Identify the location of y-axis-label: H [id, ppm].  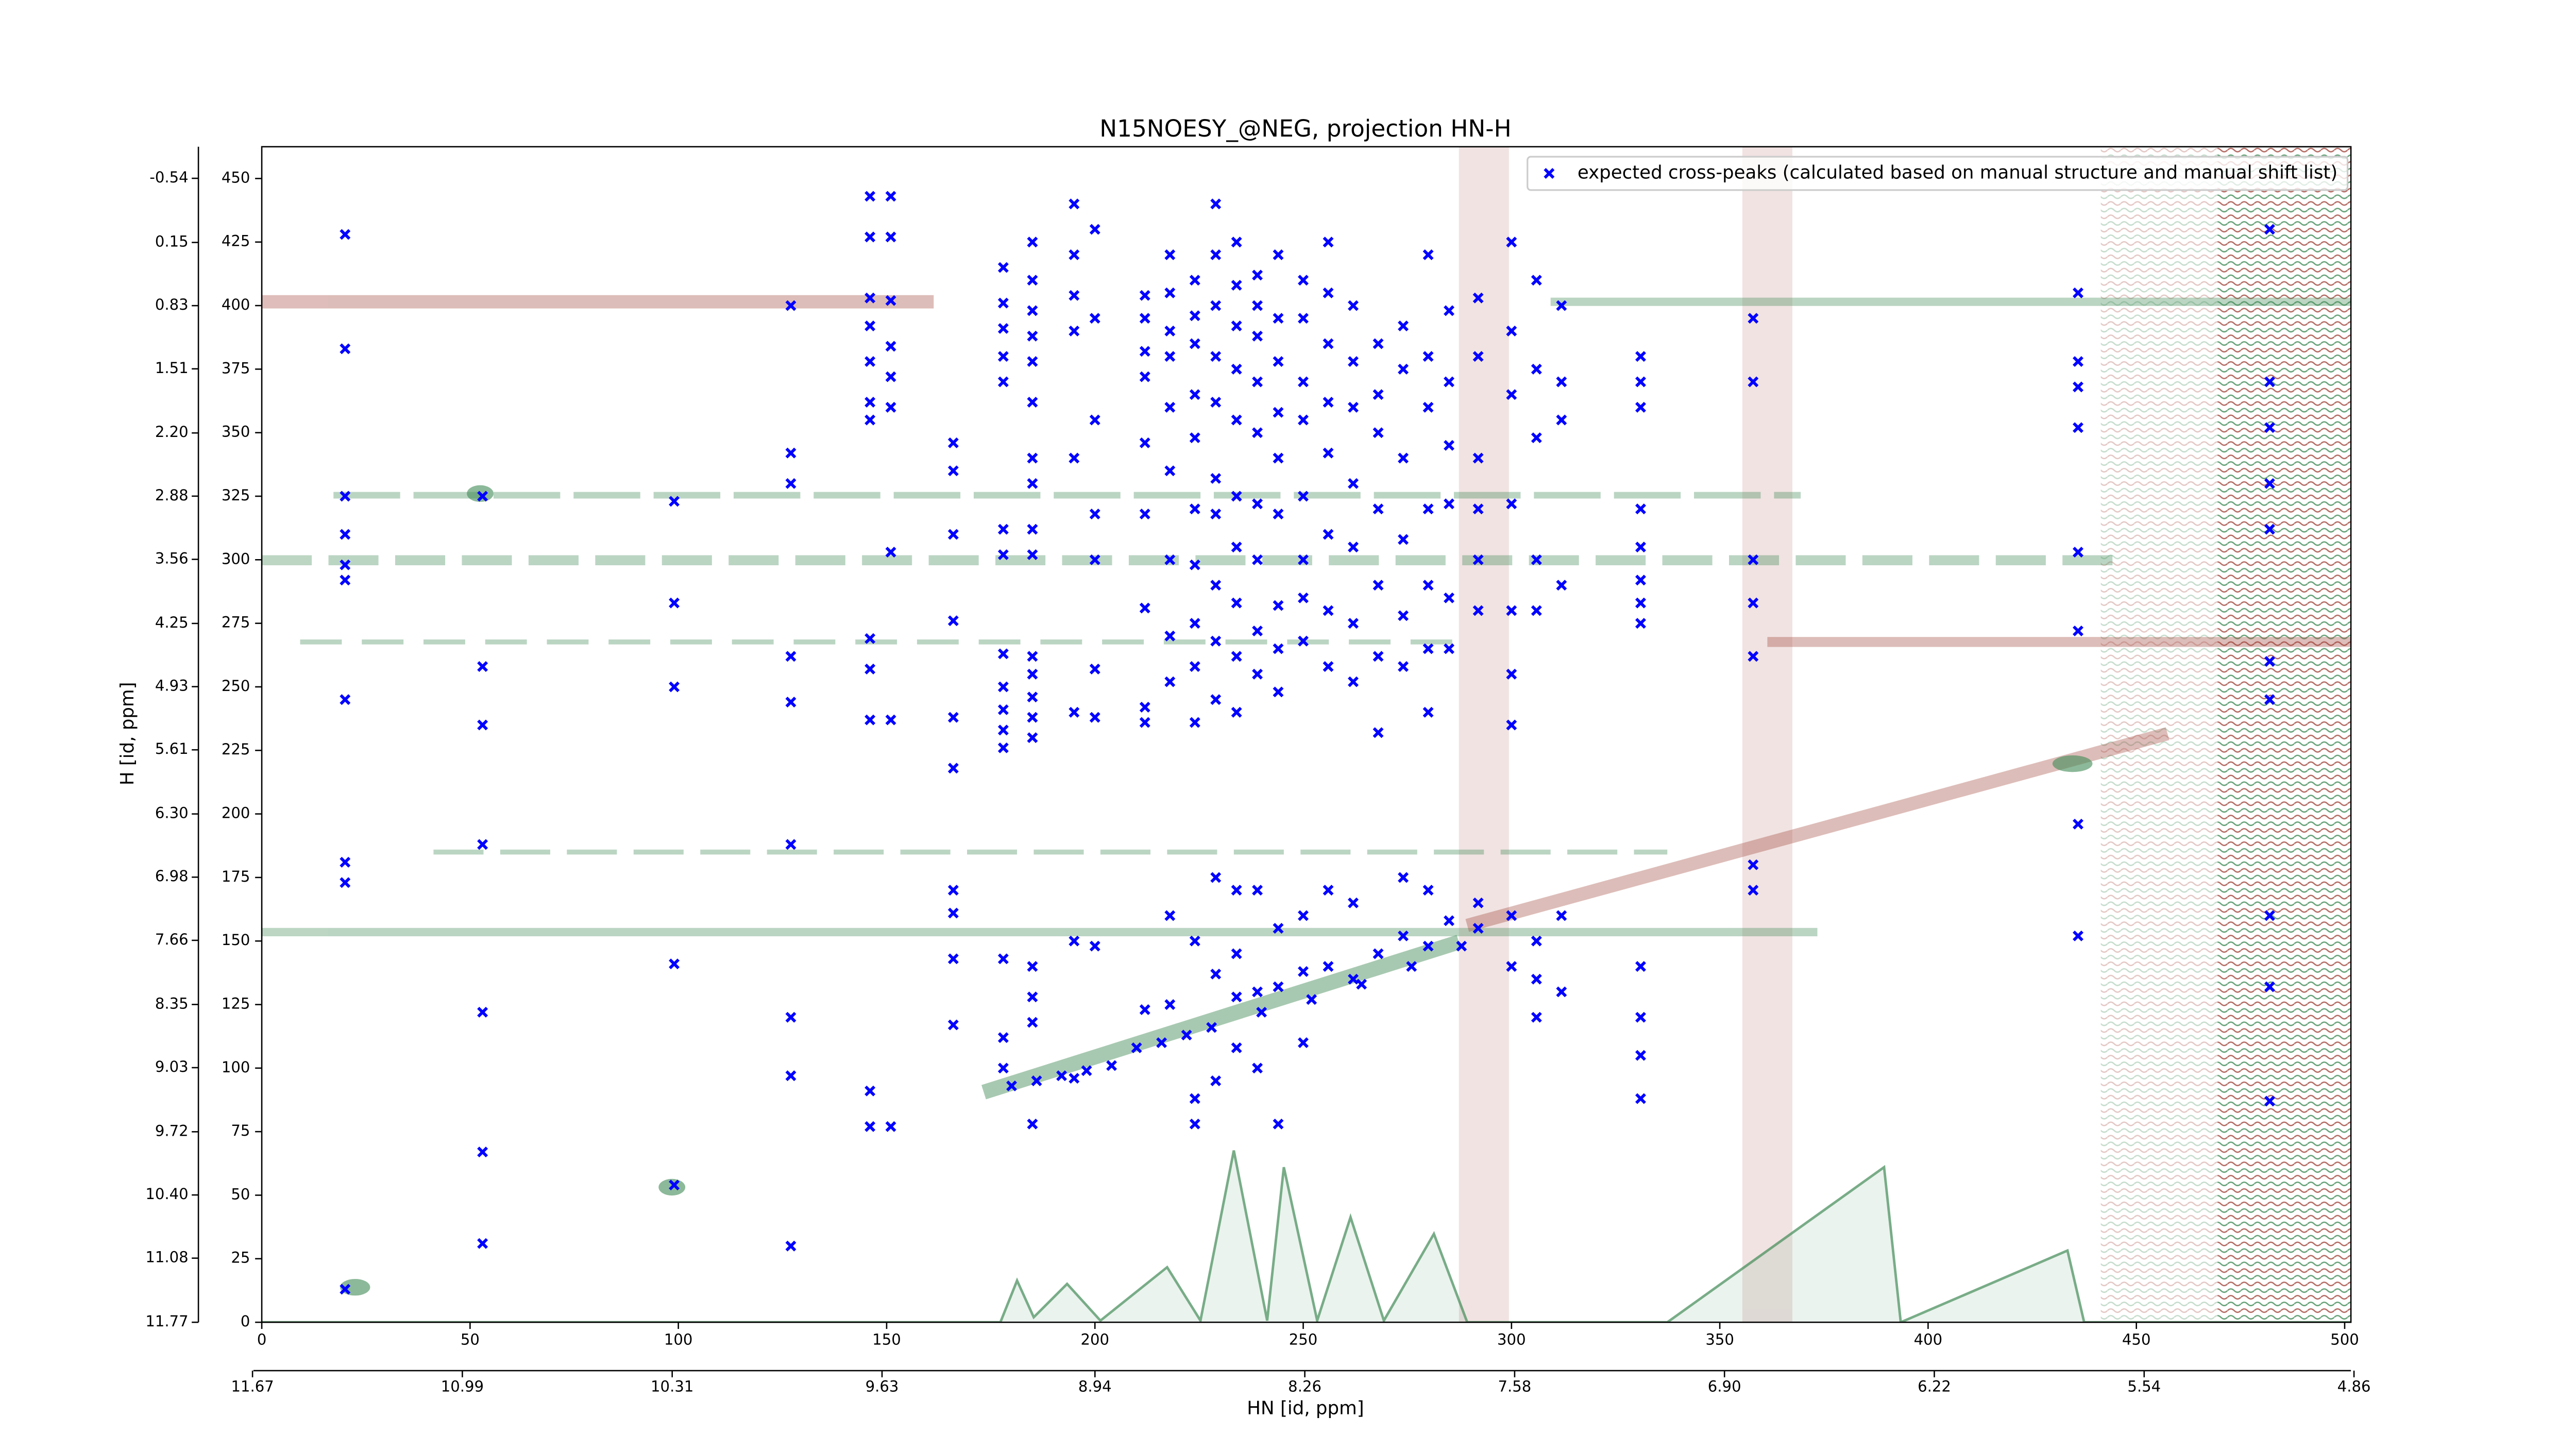
(127, 733).